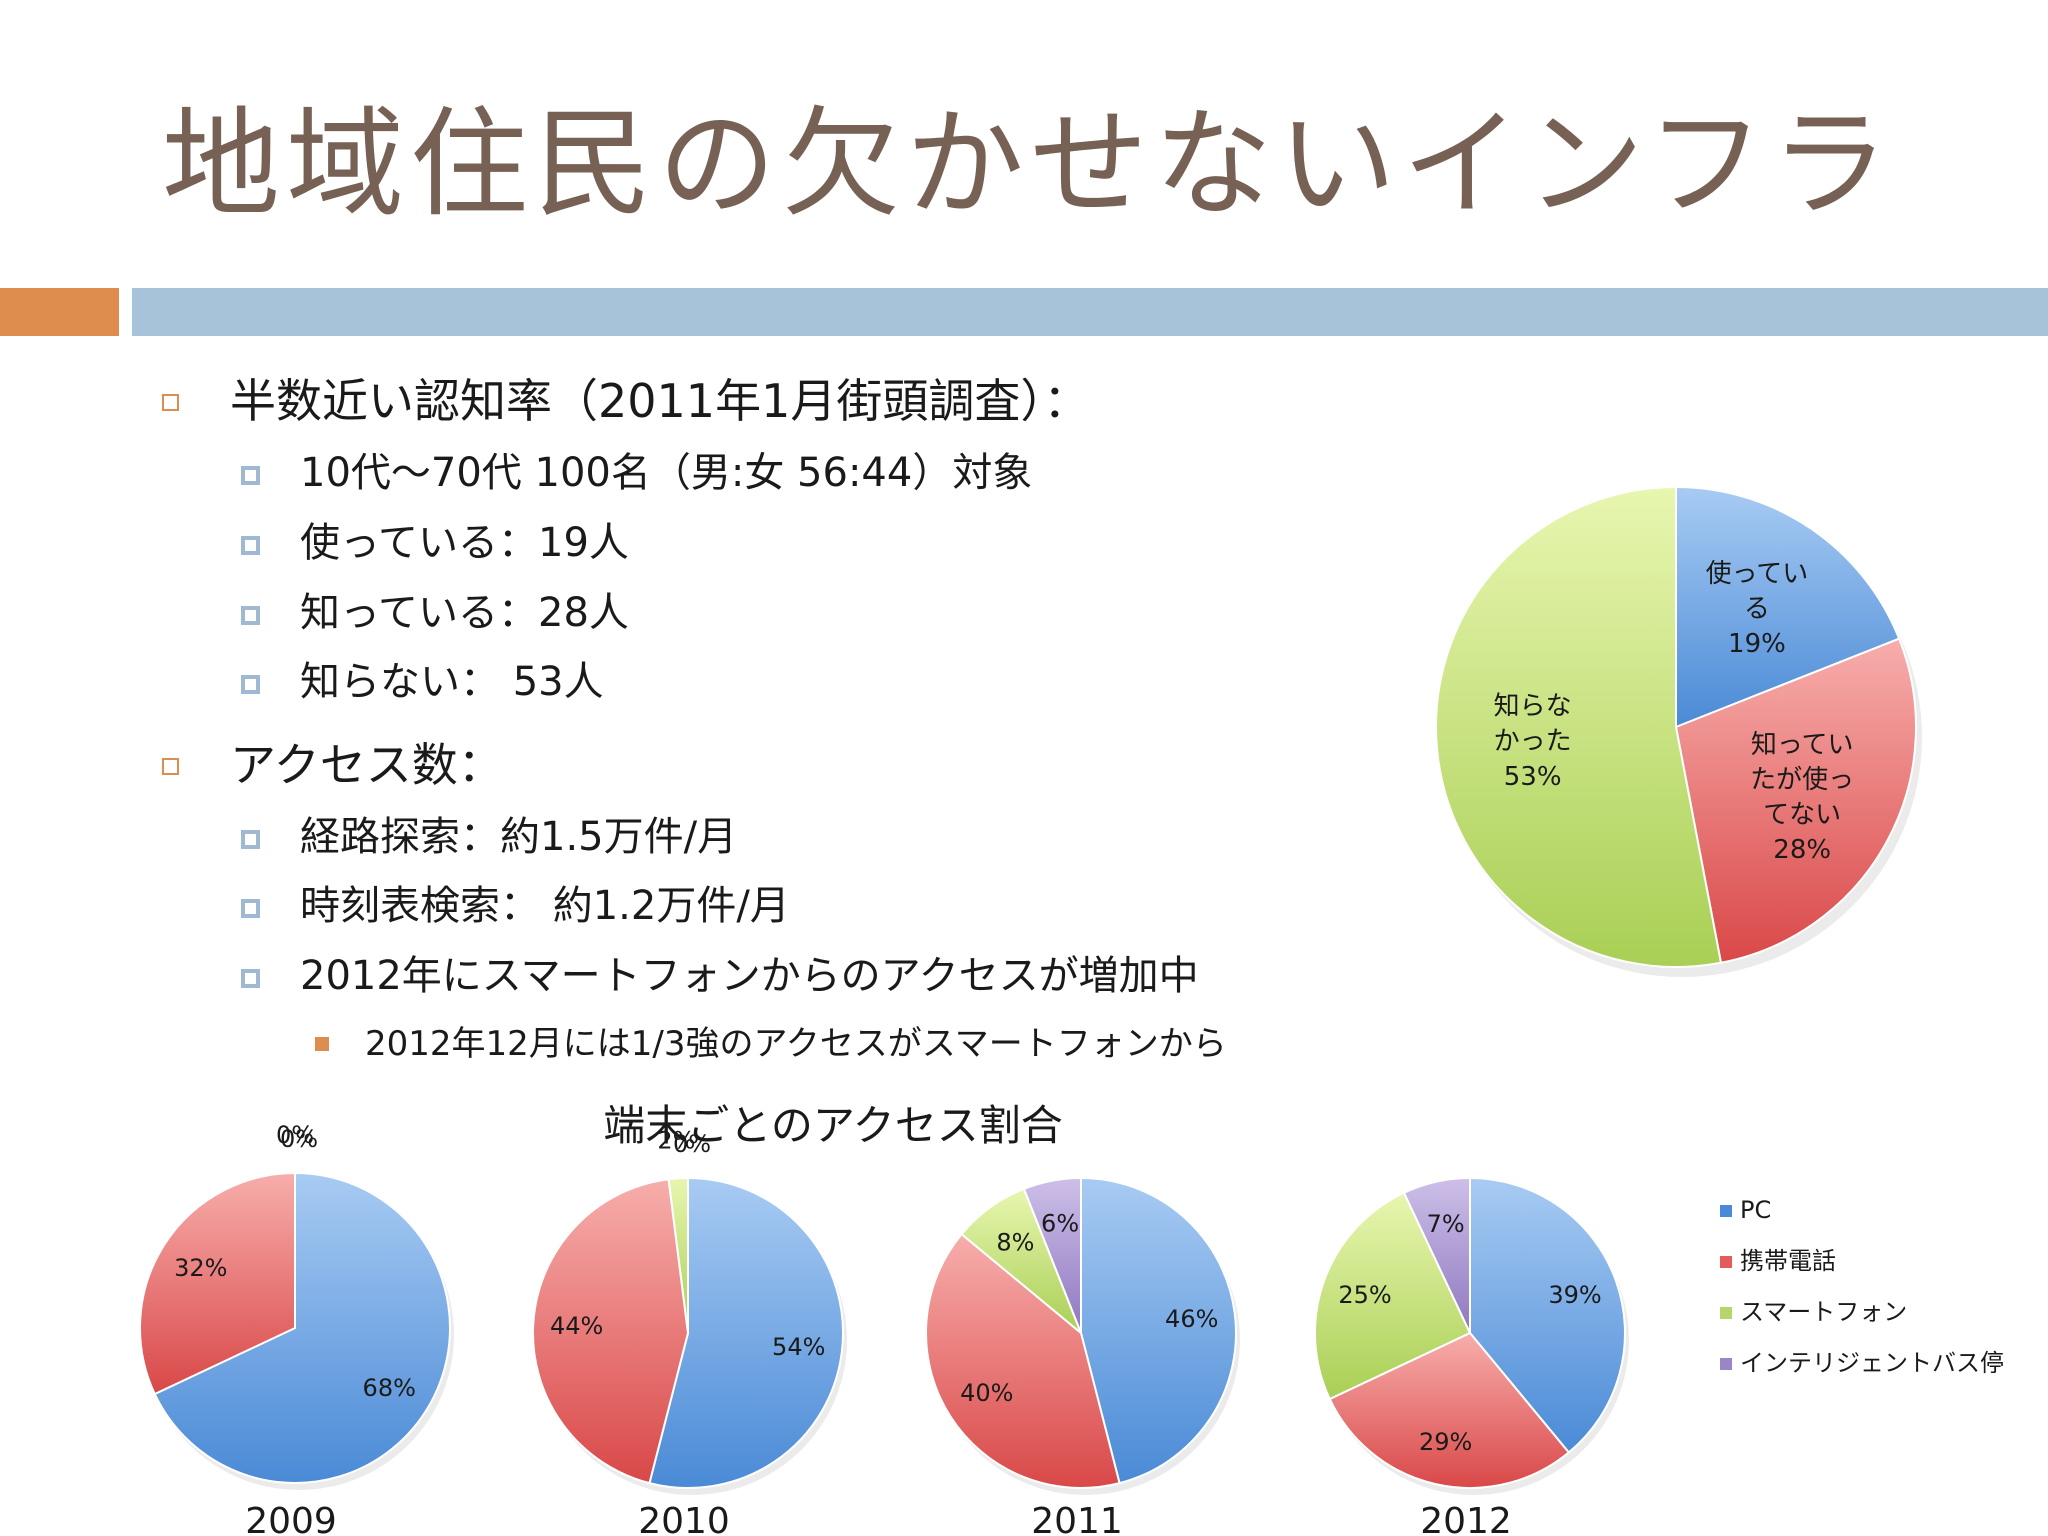 The height and width of the screenshot is (1536, 2048). Describe the element at coordinates (676, 1140) in the screenshot. I see `device-pie-label: 2%` at that location.